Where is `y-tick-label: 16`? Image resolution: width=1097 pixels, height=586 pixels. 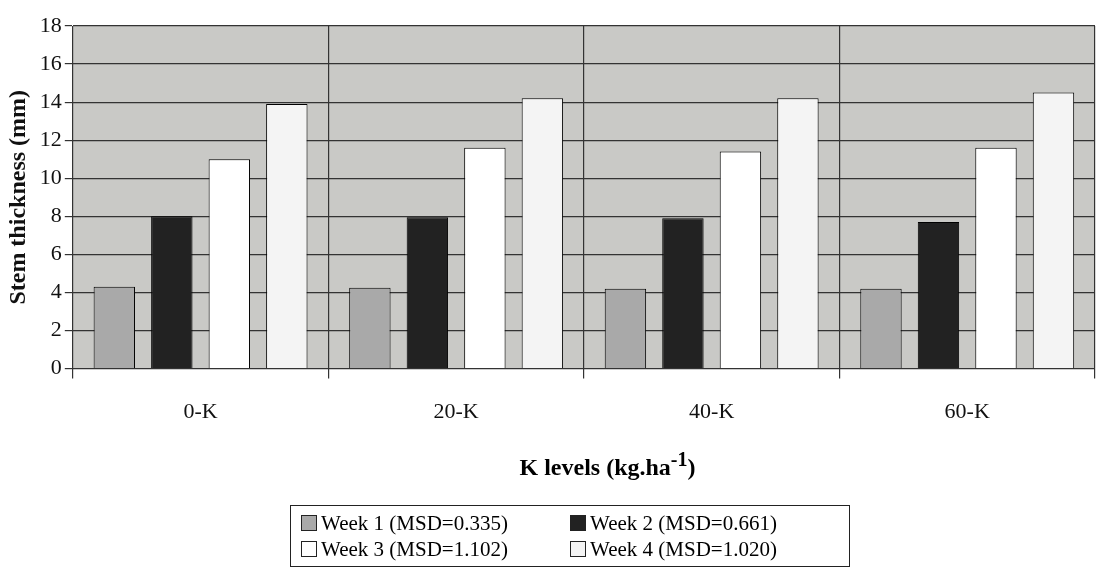
y-tick-label: 16 is located at coordinates (50, 62).